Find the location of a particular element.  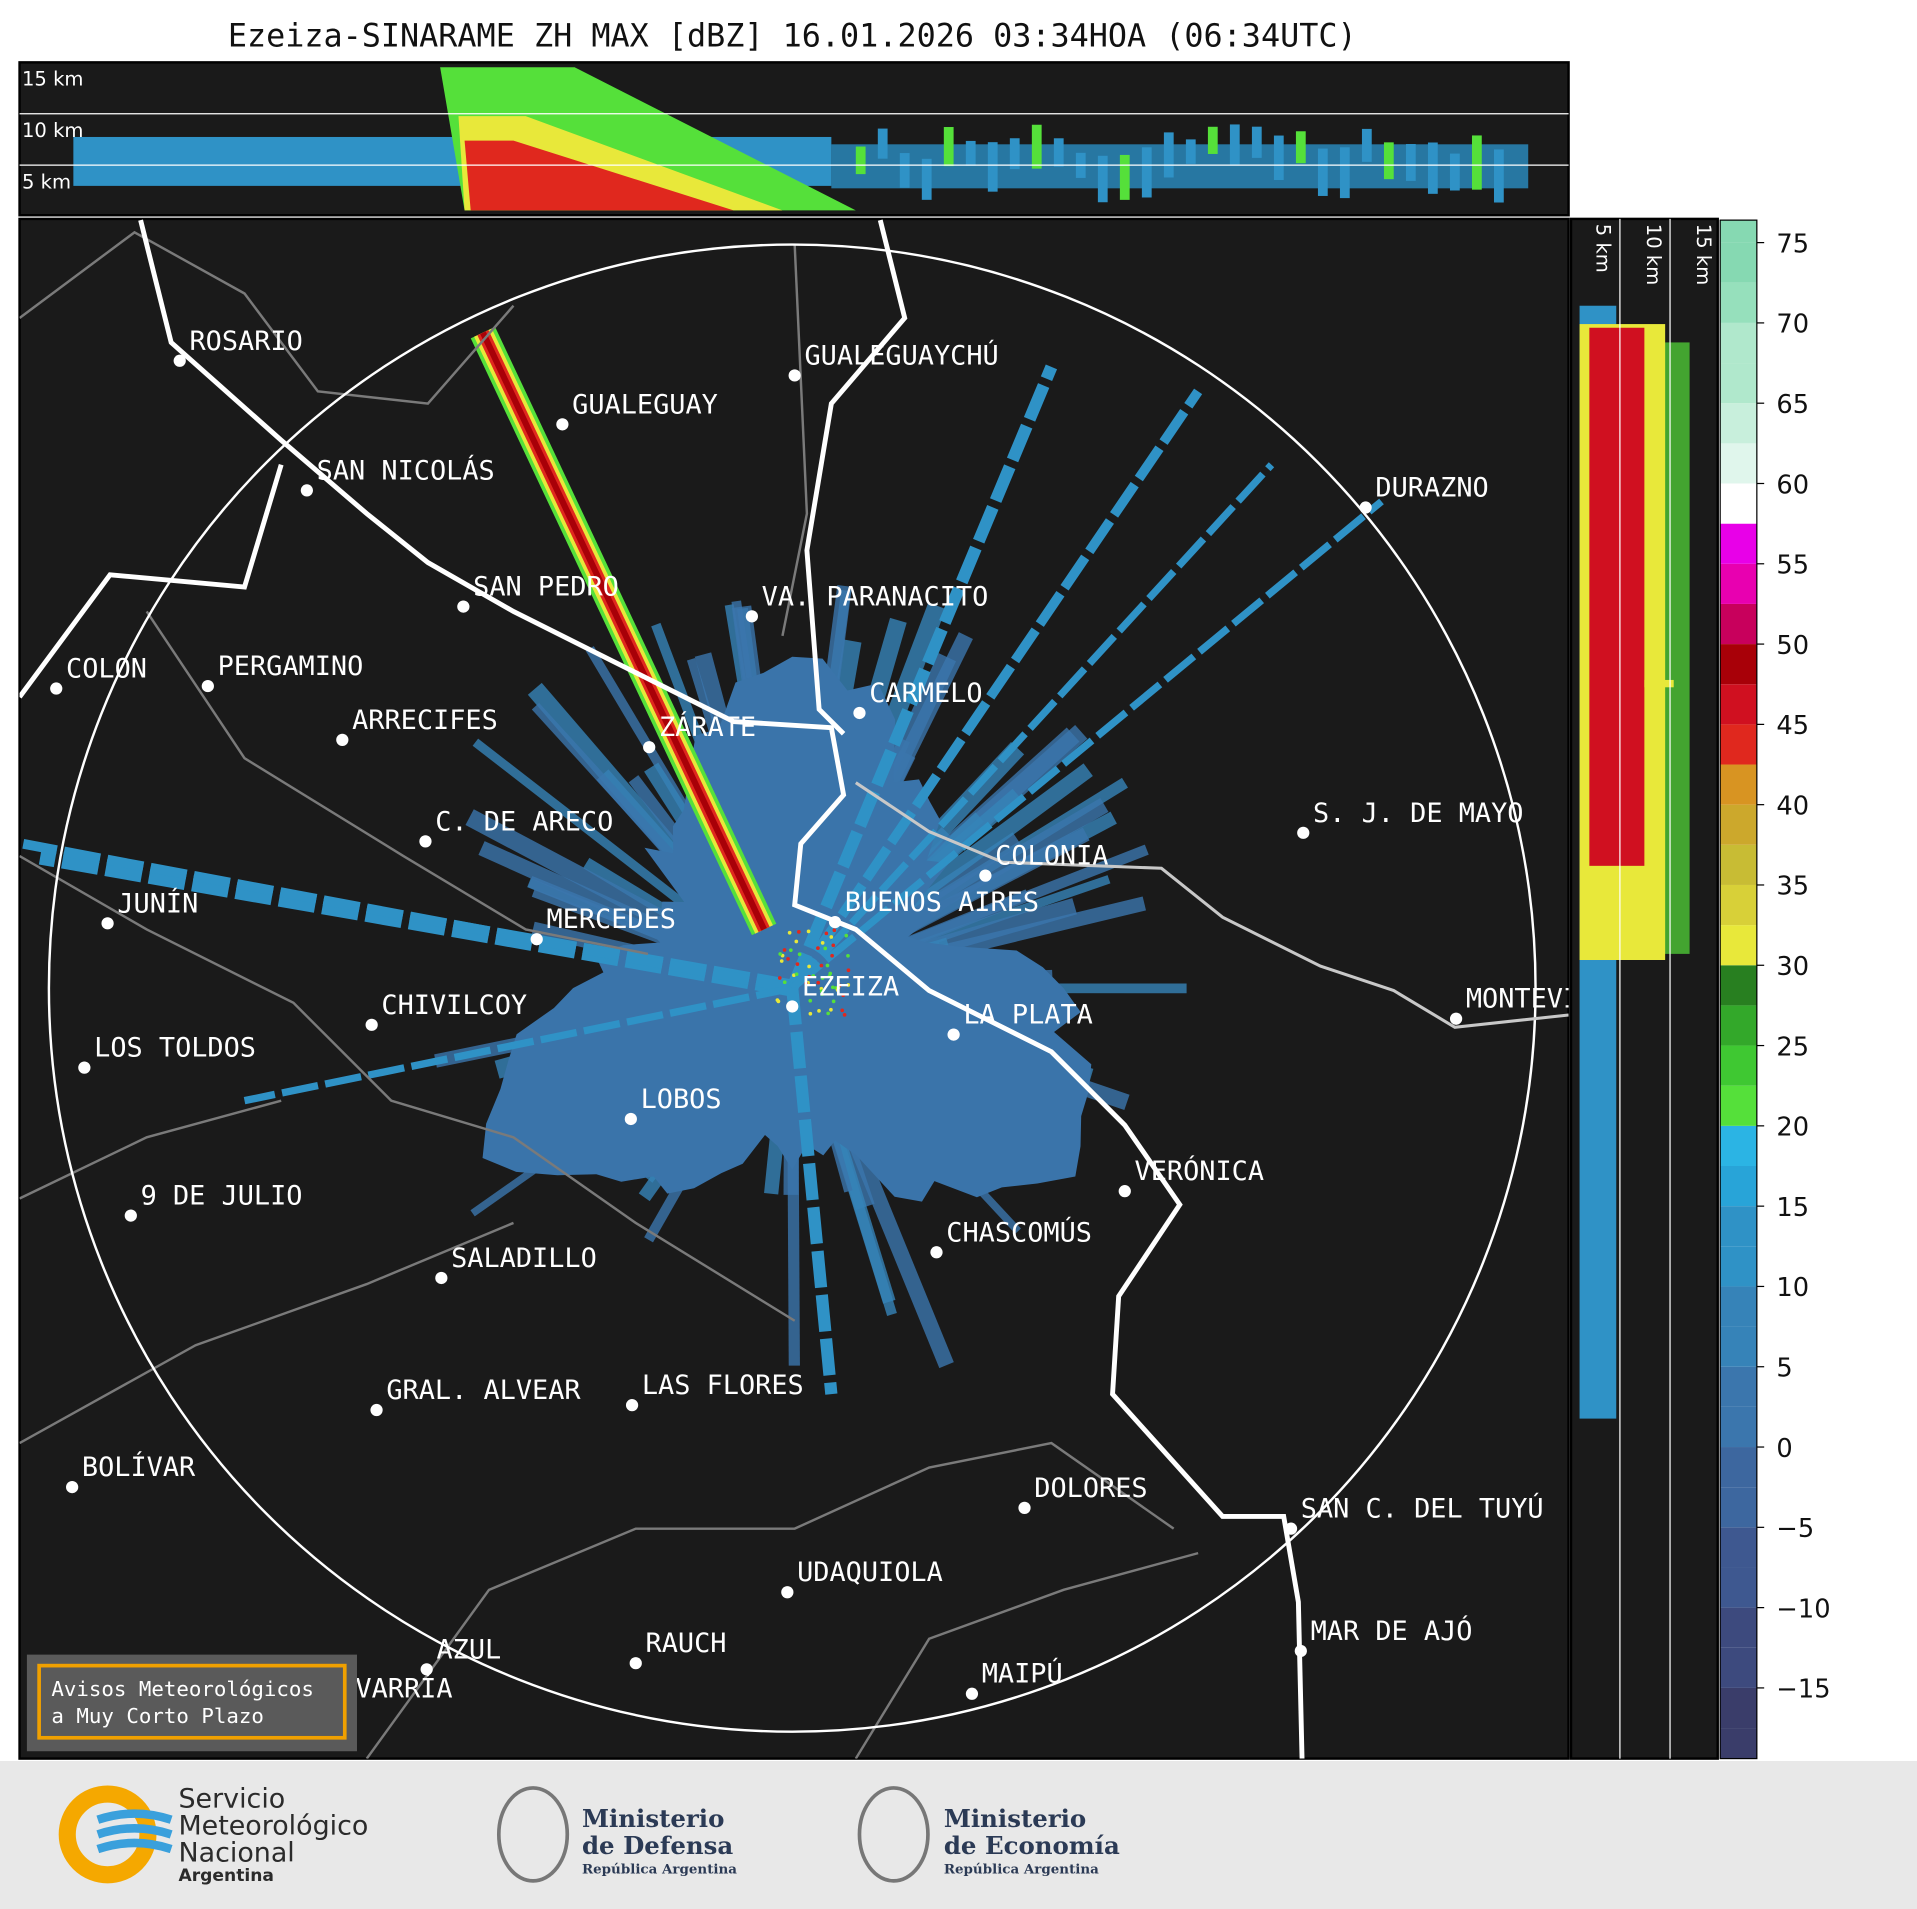

height-label: 15 km is located at coordinates (52, 79).